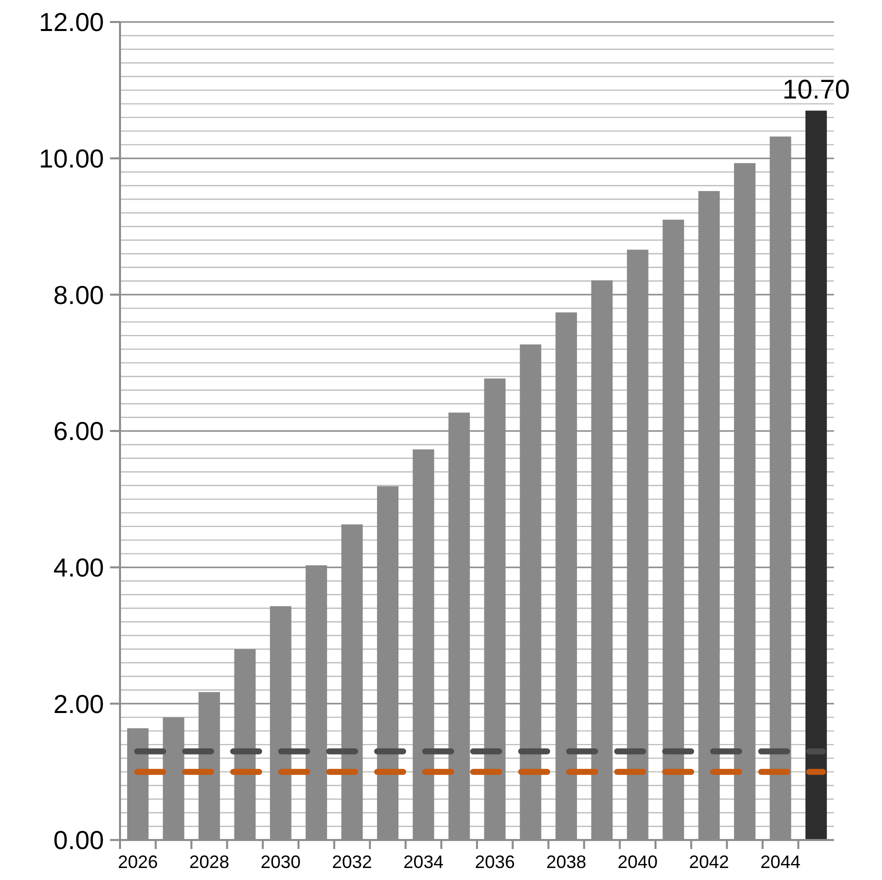  Describe the element at coordinates (423, 862) in the screenshot. I see `x-tick-label: 2034` at that location.